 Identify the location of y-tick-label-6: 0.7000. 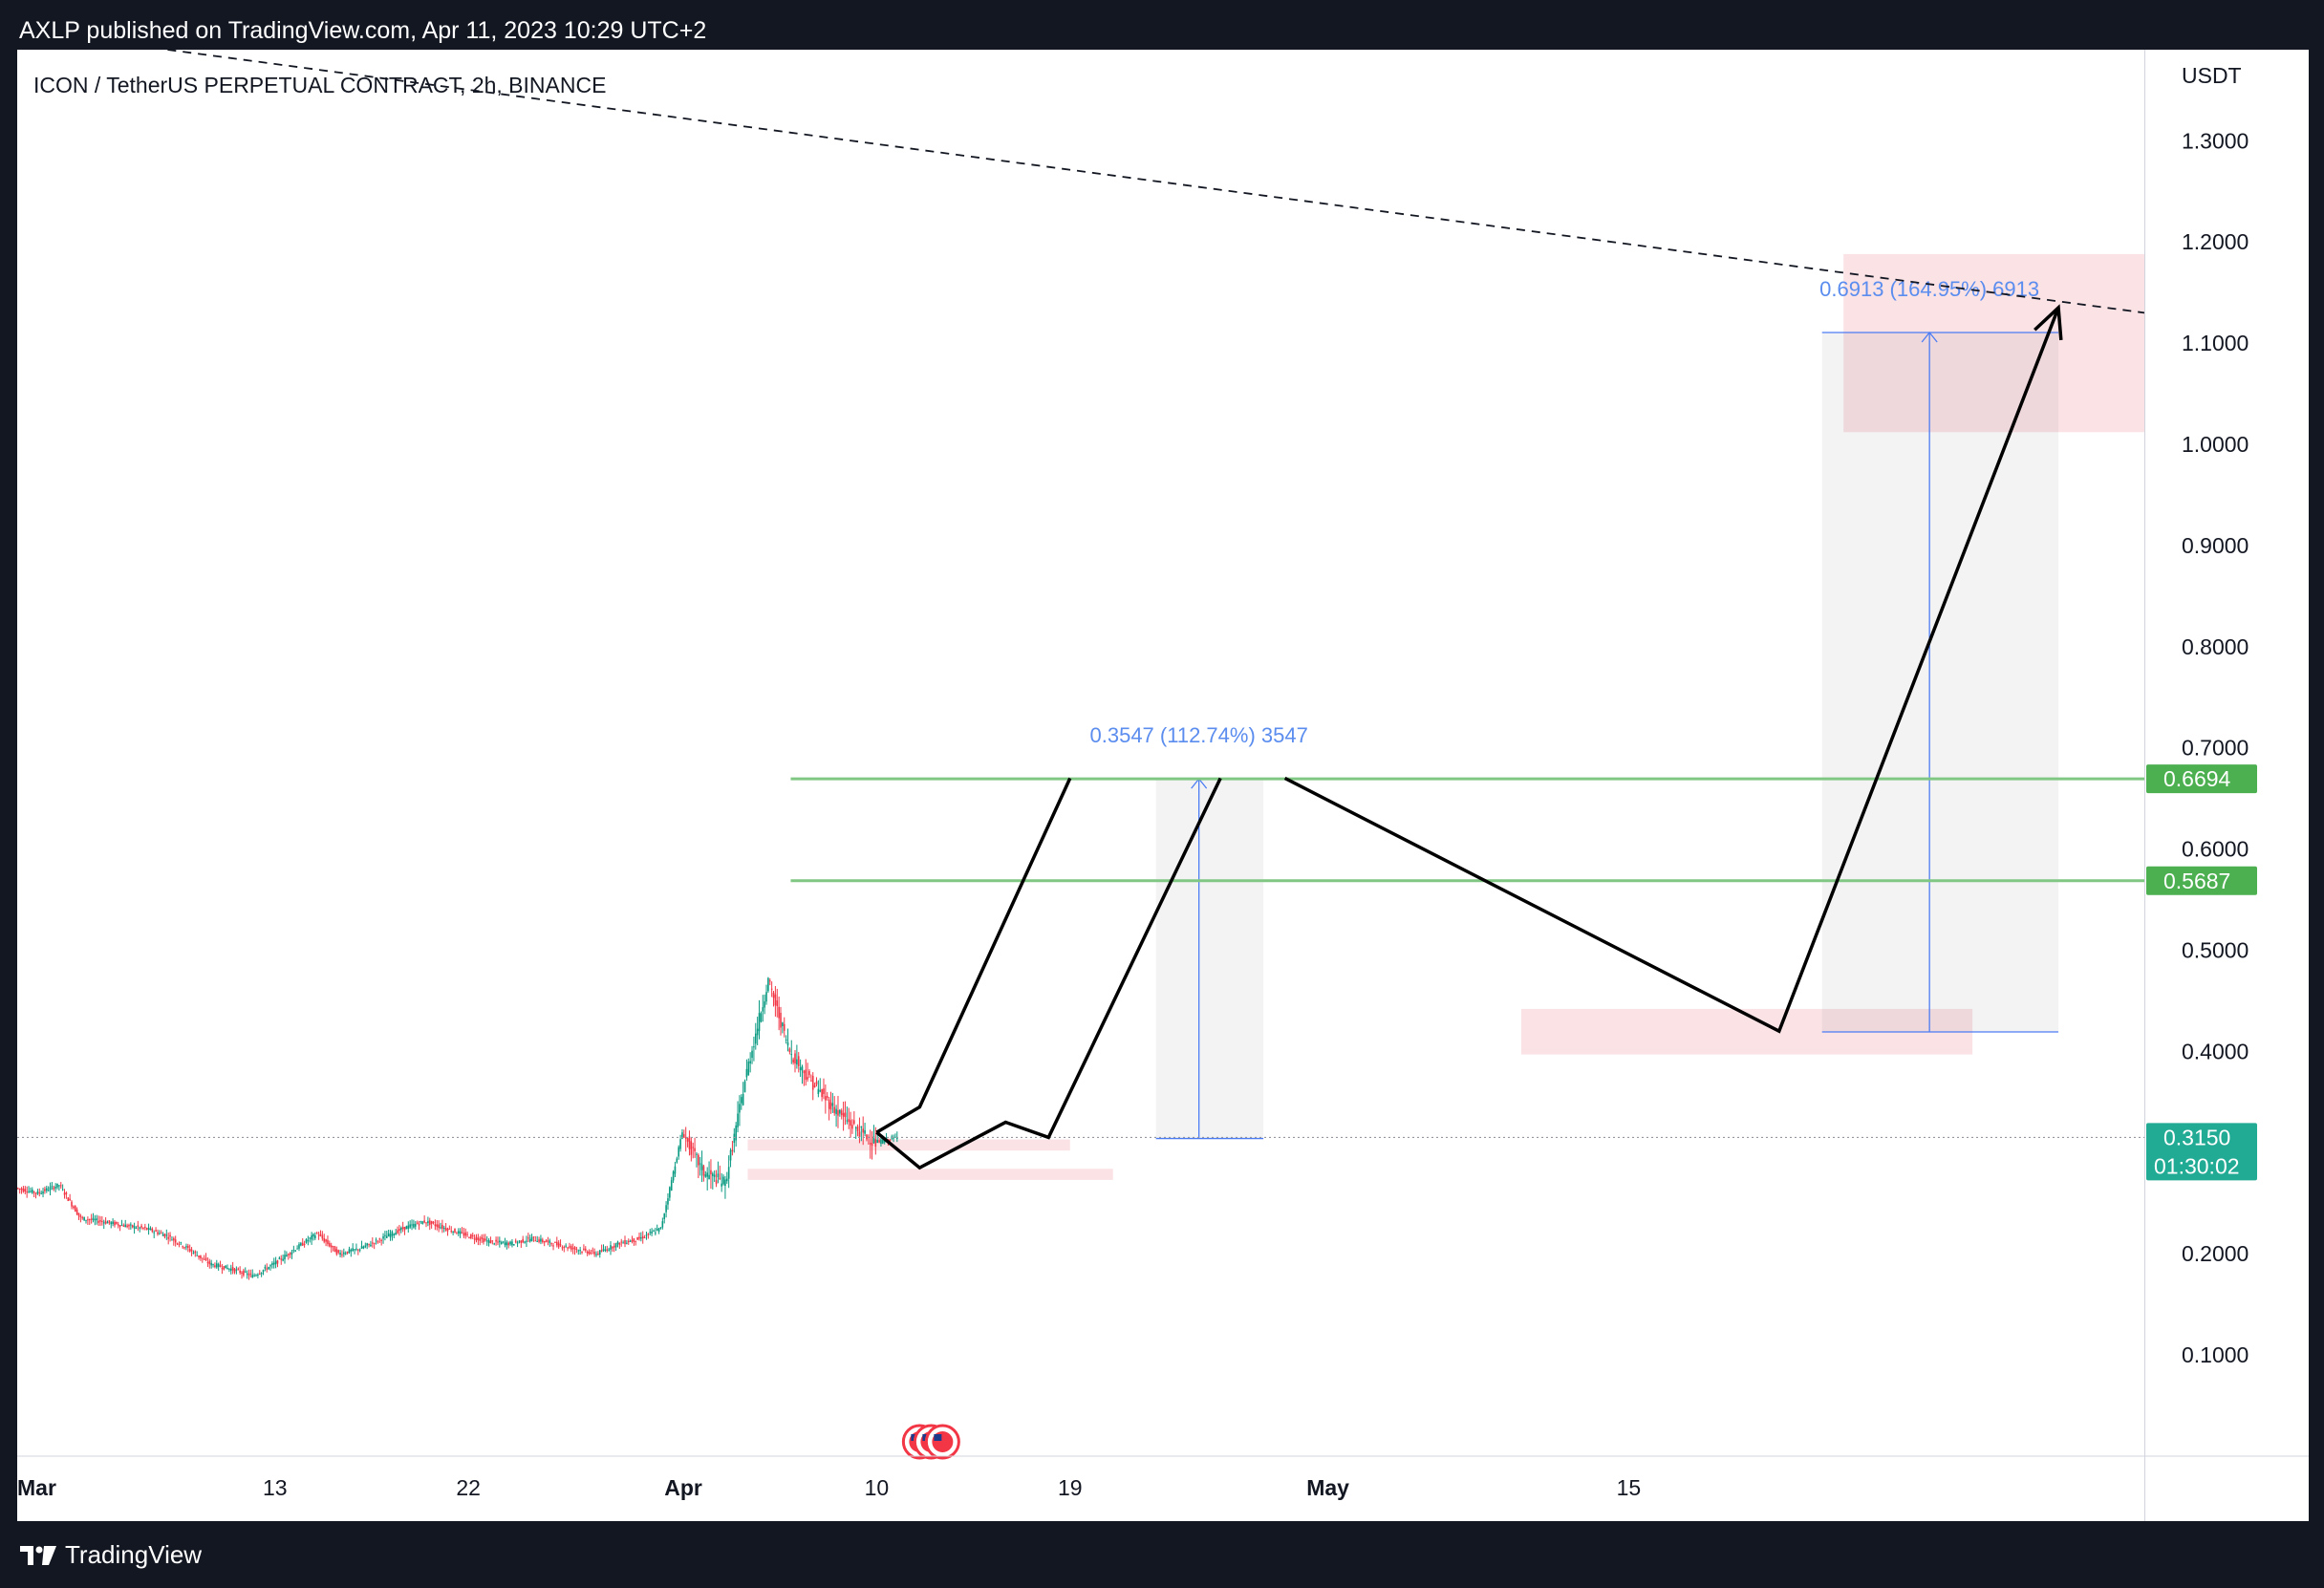
(2215, 748).